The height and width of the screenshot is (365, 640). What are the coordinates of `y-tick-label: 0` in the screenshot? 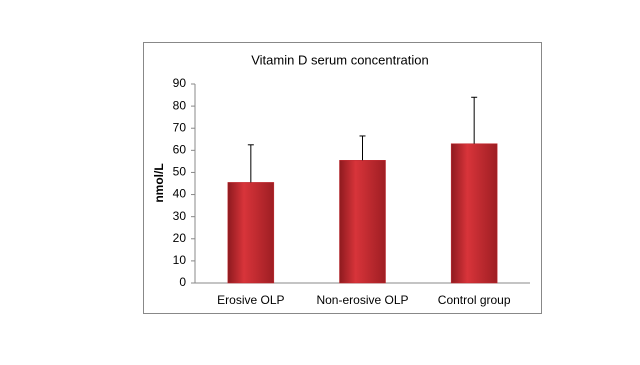 It's located at (182, 282).